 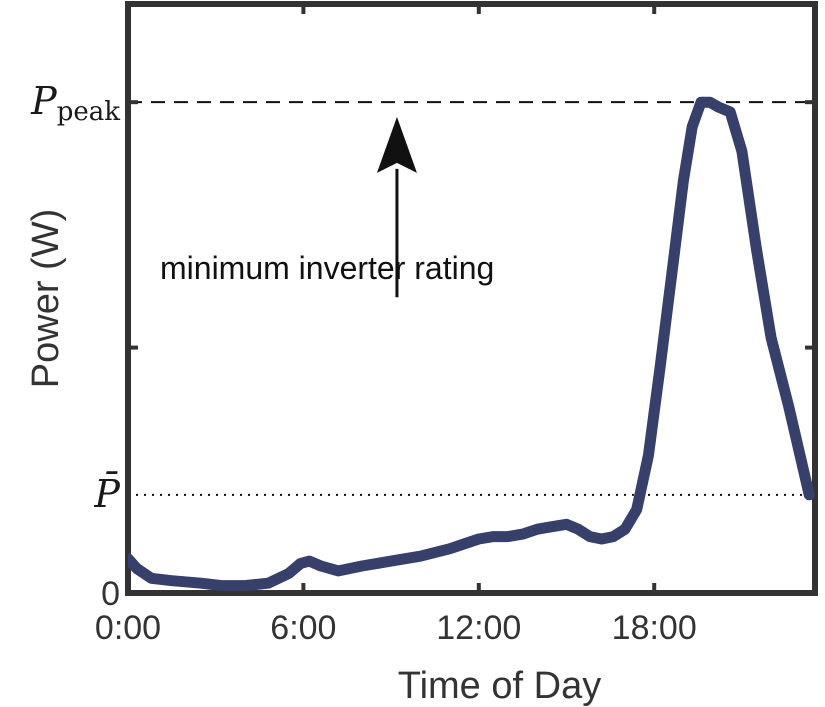 I want to click on x-tick-label: 18:00, so click(x=654, y=628).